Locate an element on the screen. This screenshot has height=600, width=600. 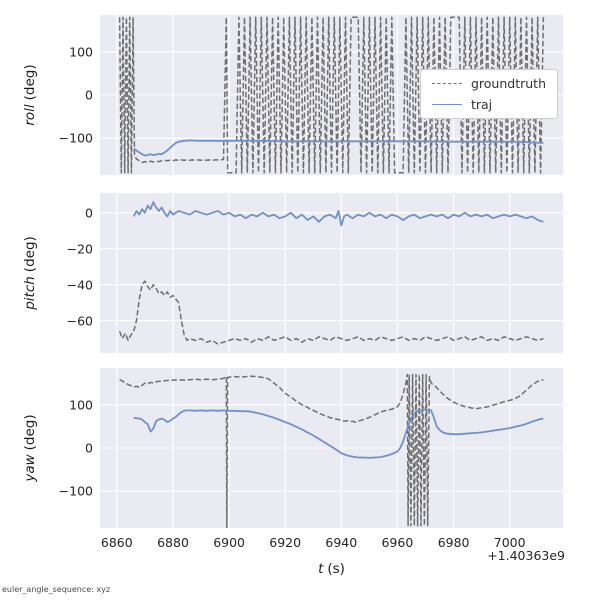
legend-item-traj: traj is located at coordinates (488, 104).